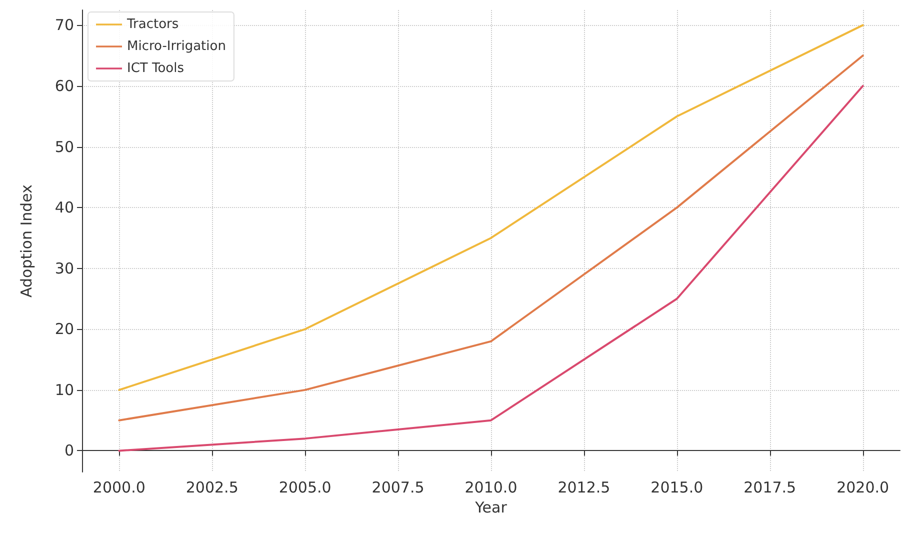 Image resolution: width=905 pixels, height=533 pixels. Describe the element at coordinates (64, 147) in the screenshot. I see `y-tick-label: 50` at that location.